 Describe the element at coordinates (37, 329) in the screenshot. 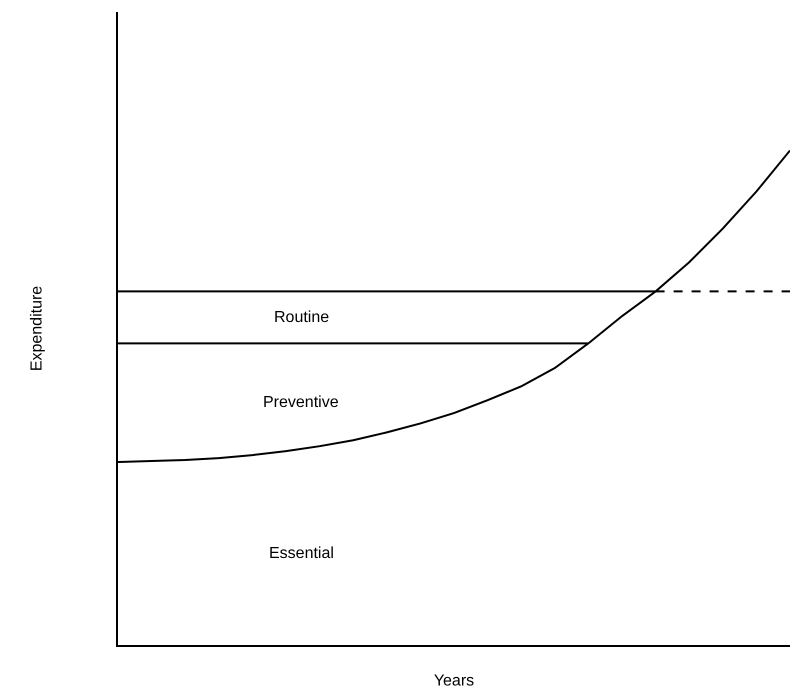

I see `y-axis-title: Expenditure` at that location.